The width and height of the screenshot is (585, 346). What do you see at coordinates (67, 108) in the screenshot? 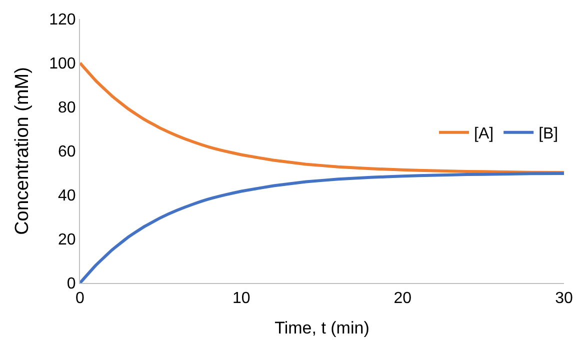
I see `y-tick-label: 80` at bounding box center [67, 108].